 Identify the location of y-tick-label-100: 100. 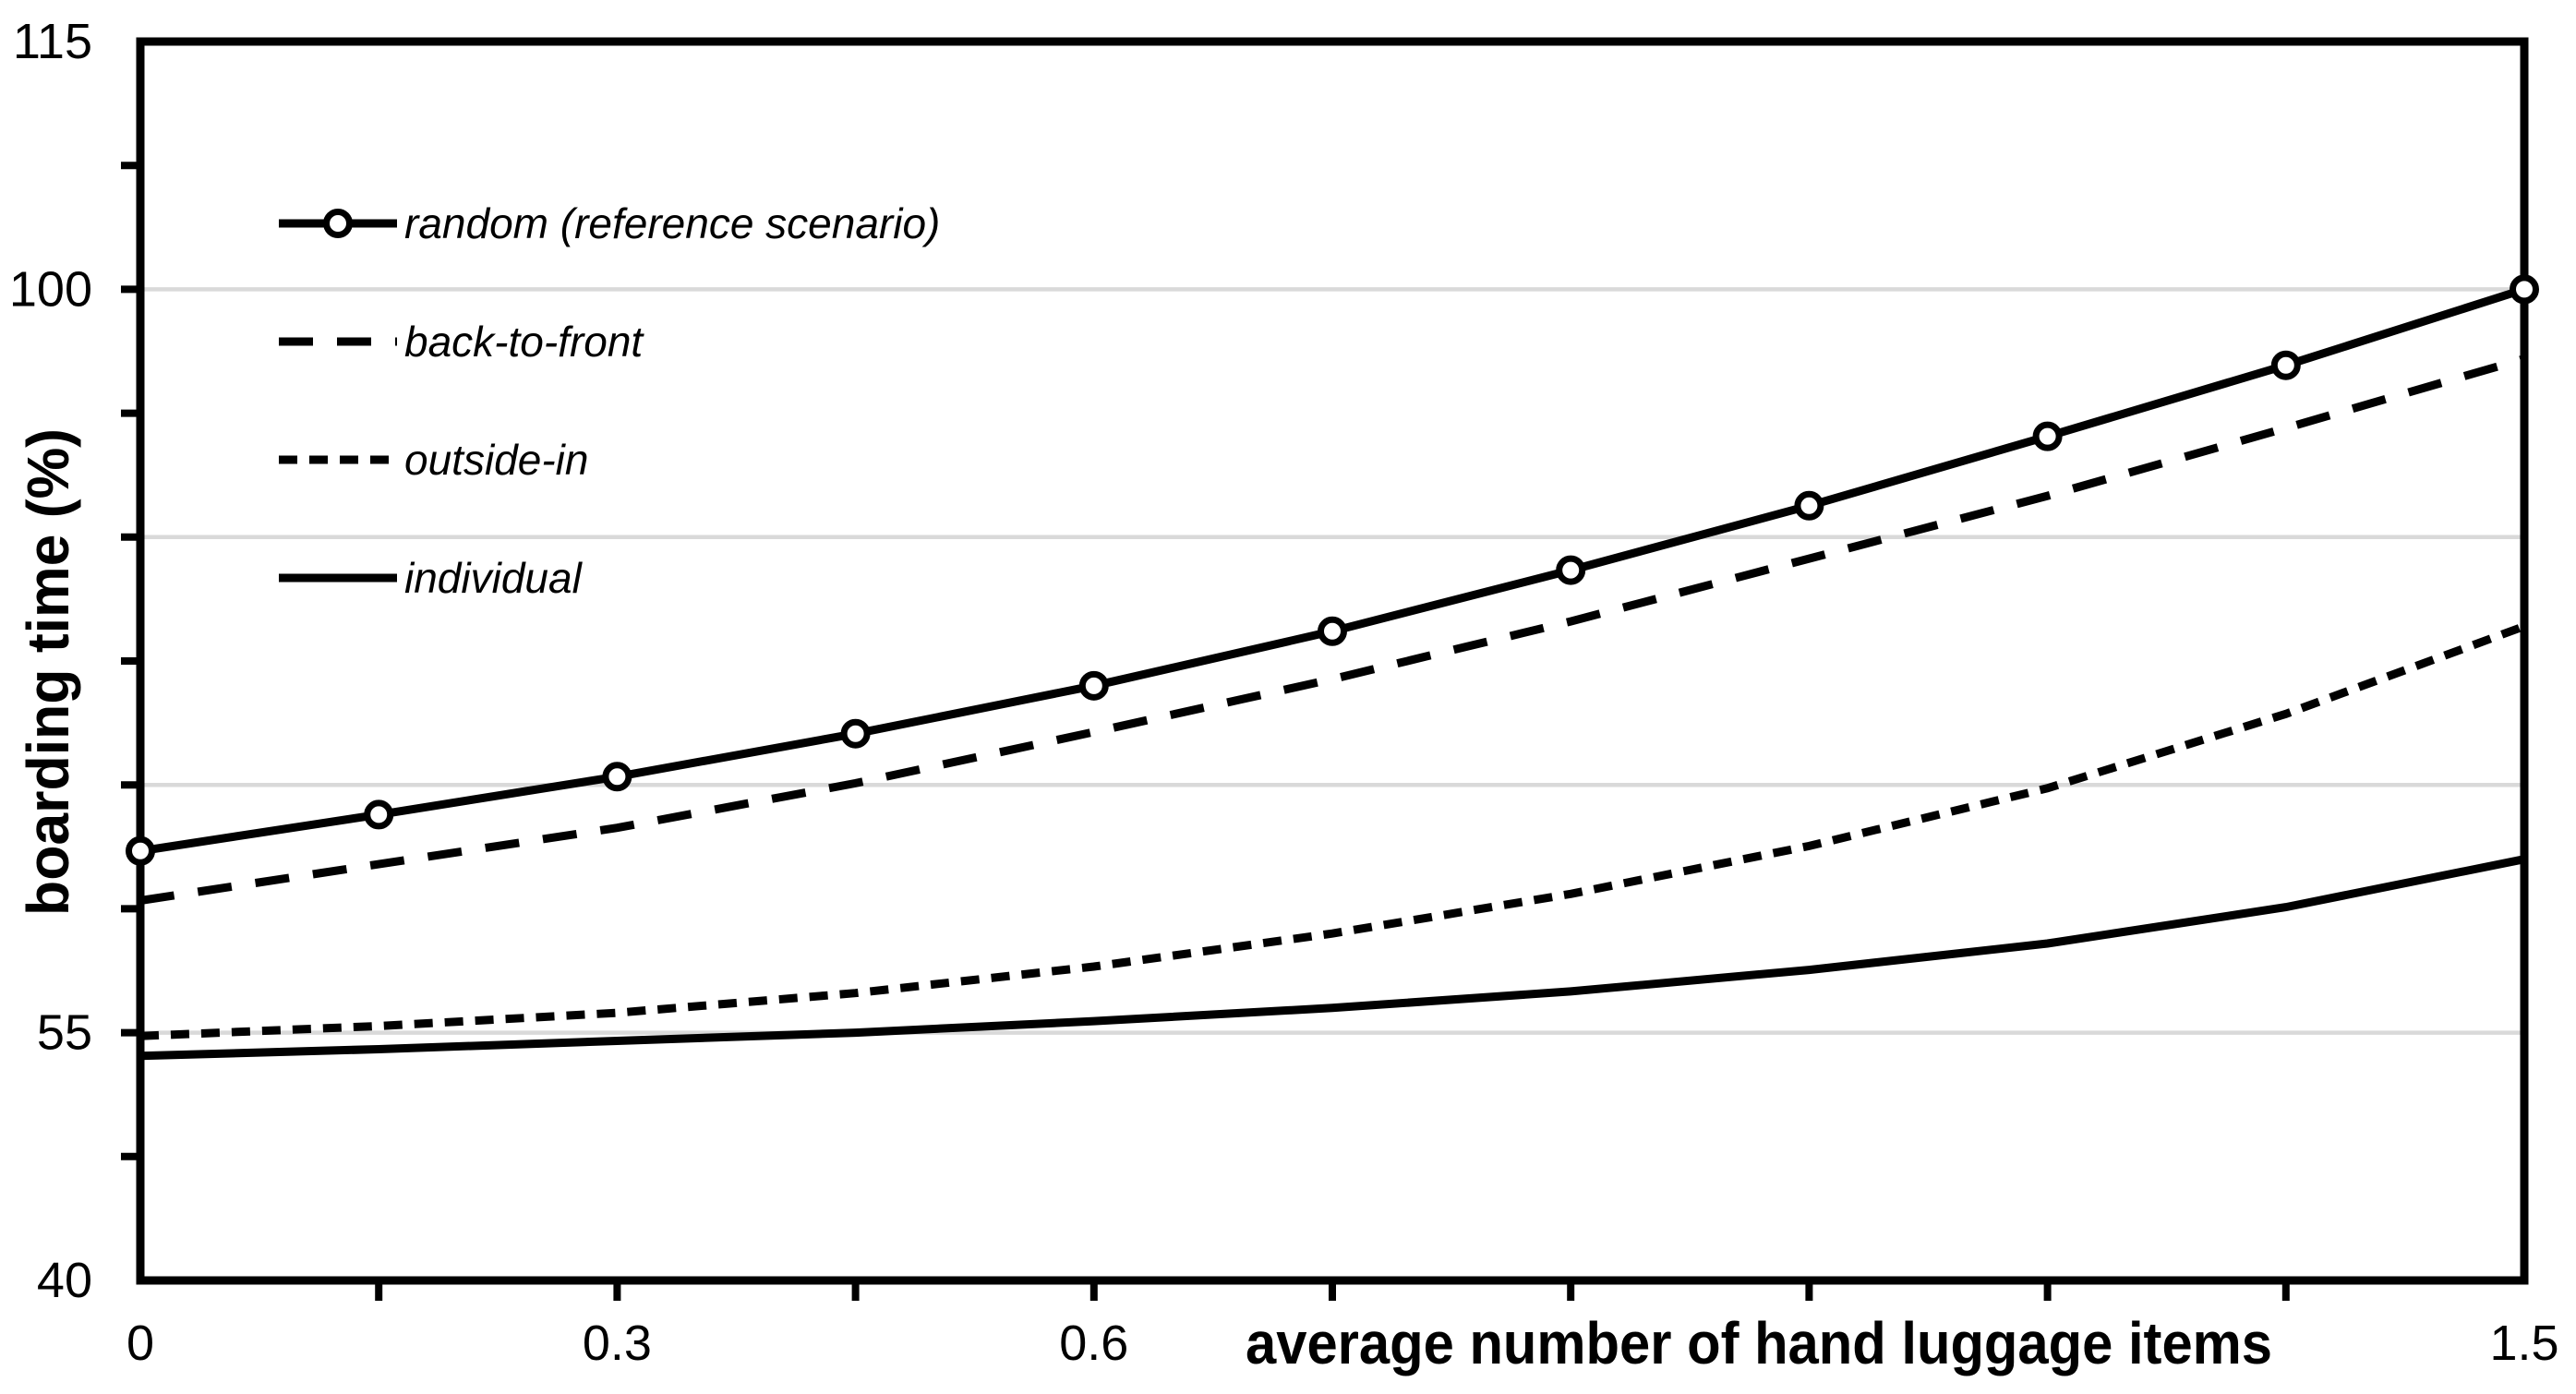
(50, 289).